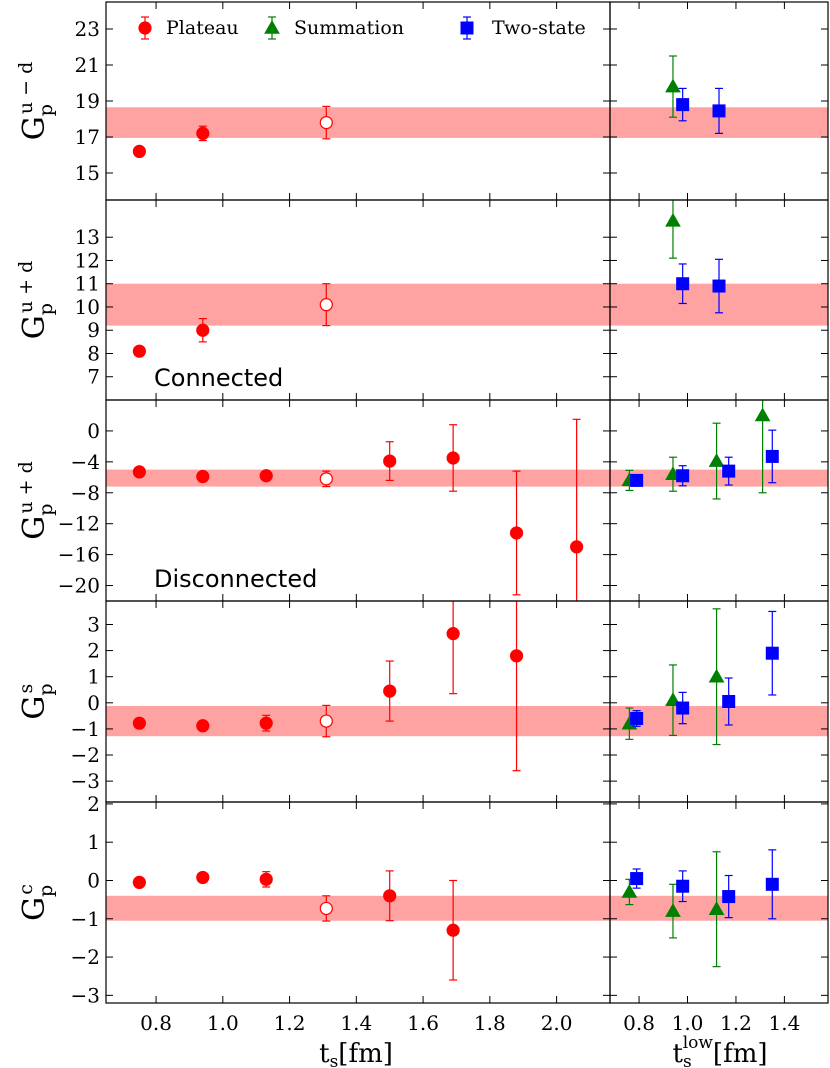 The image size is (830, 1068). I want to click on ytick-label: 17, so click(87, 137).